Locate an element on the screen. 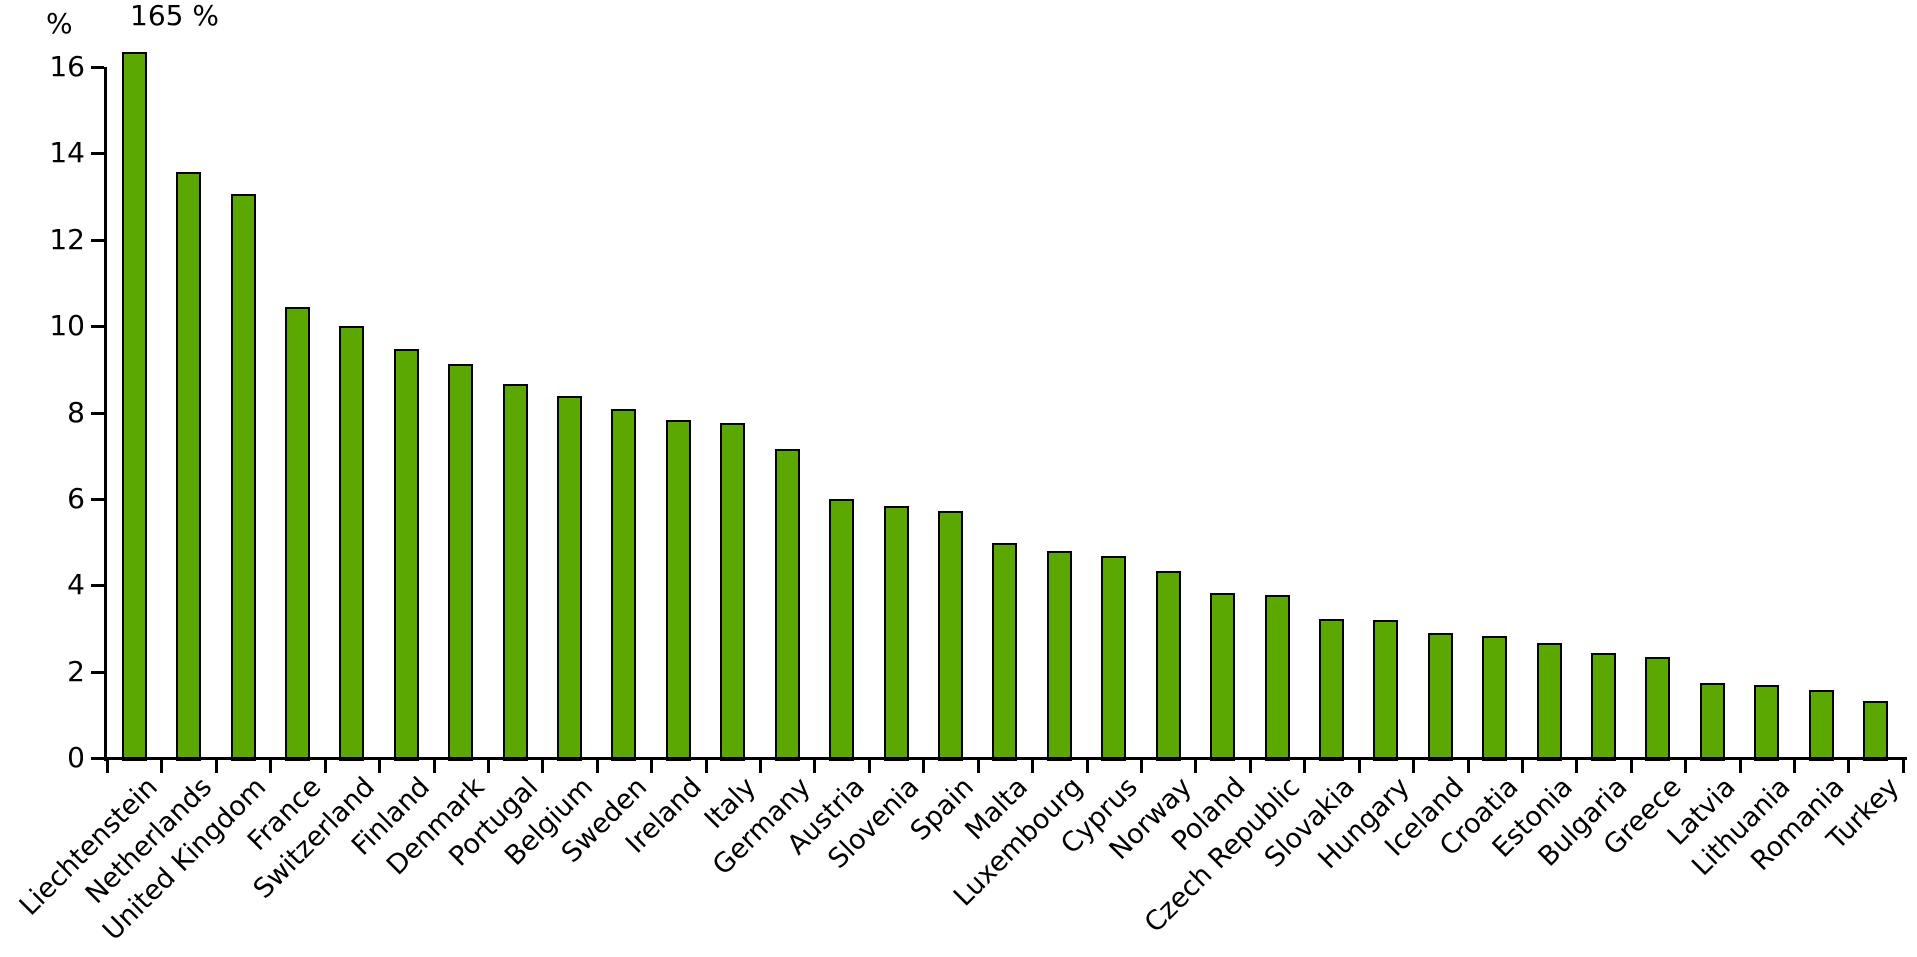 Image resolution: width=1917 pixels, height=957 pixels. bar-spain is located at coordinates (950, 636).